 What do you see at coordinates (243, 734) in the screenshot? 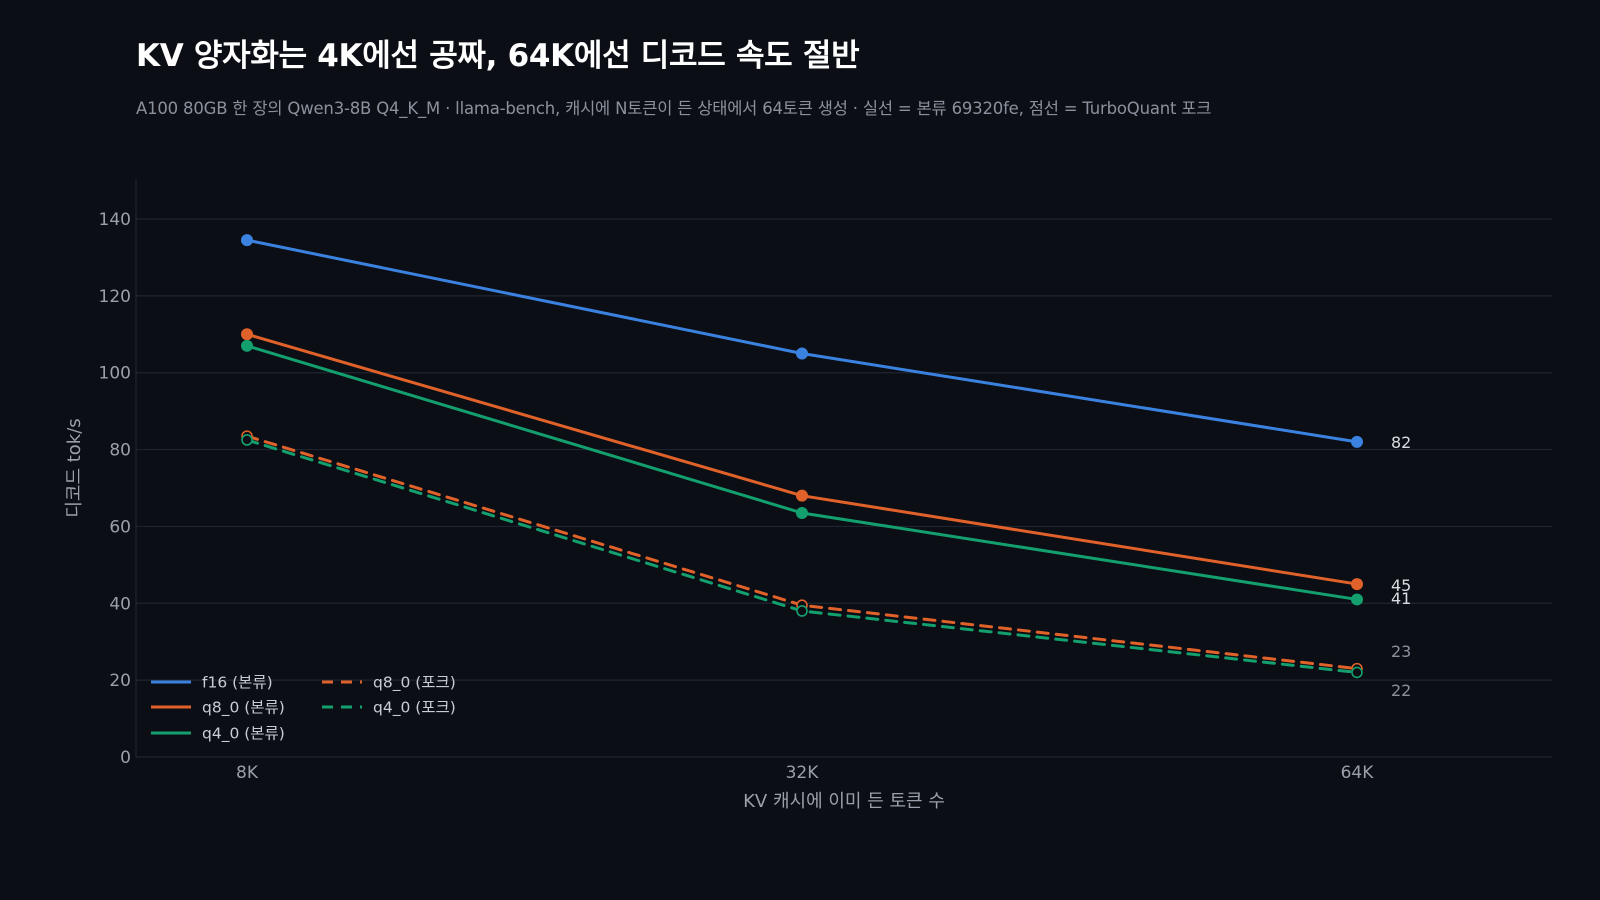
I see `legend-label: q4_0 (본류)` at bounding box center [243, 734].